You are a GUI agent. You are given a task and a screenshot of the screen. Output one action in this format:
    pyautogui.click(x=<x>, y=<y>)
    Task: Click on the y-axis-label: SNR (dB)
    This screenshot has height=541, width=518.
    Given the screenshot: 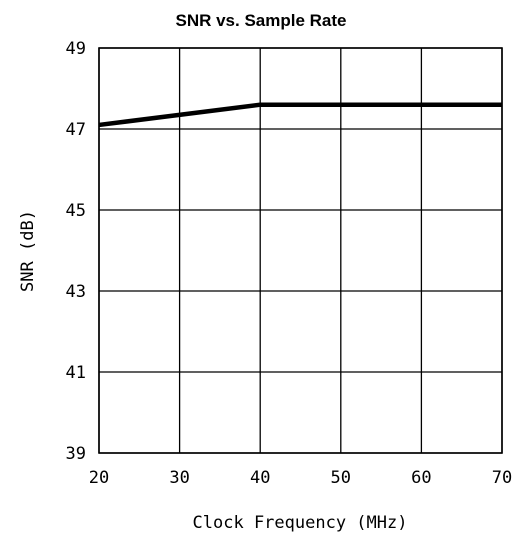 What is the action you would take?
    pyautogui.click(x=28, y=251)
    